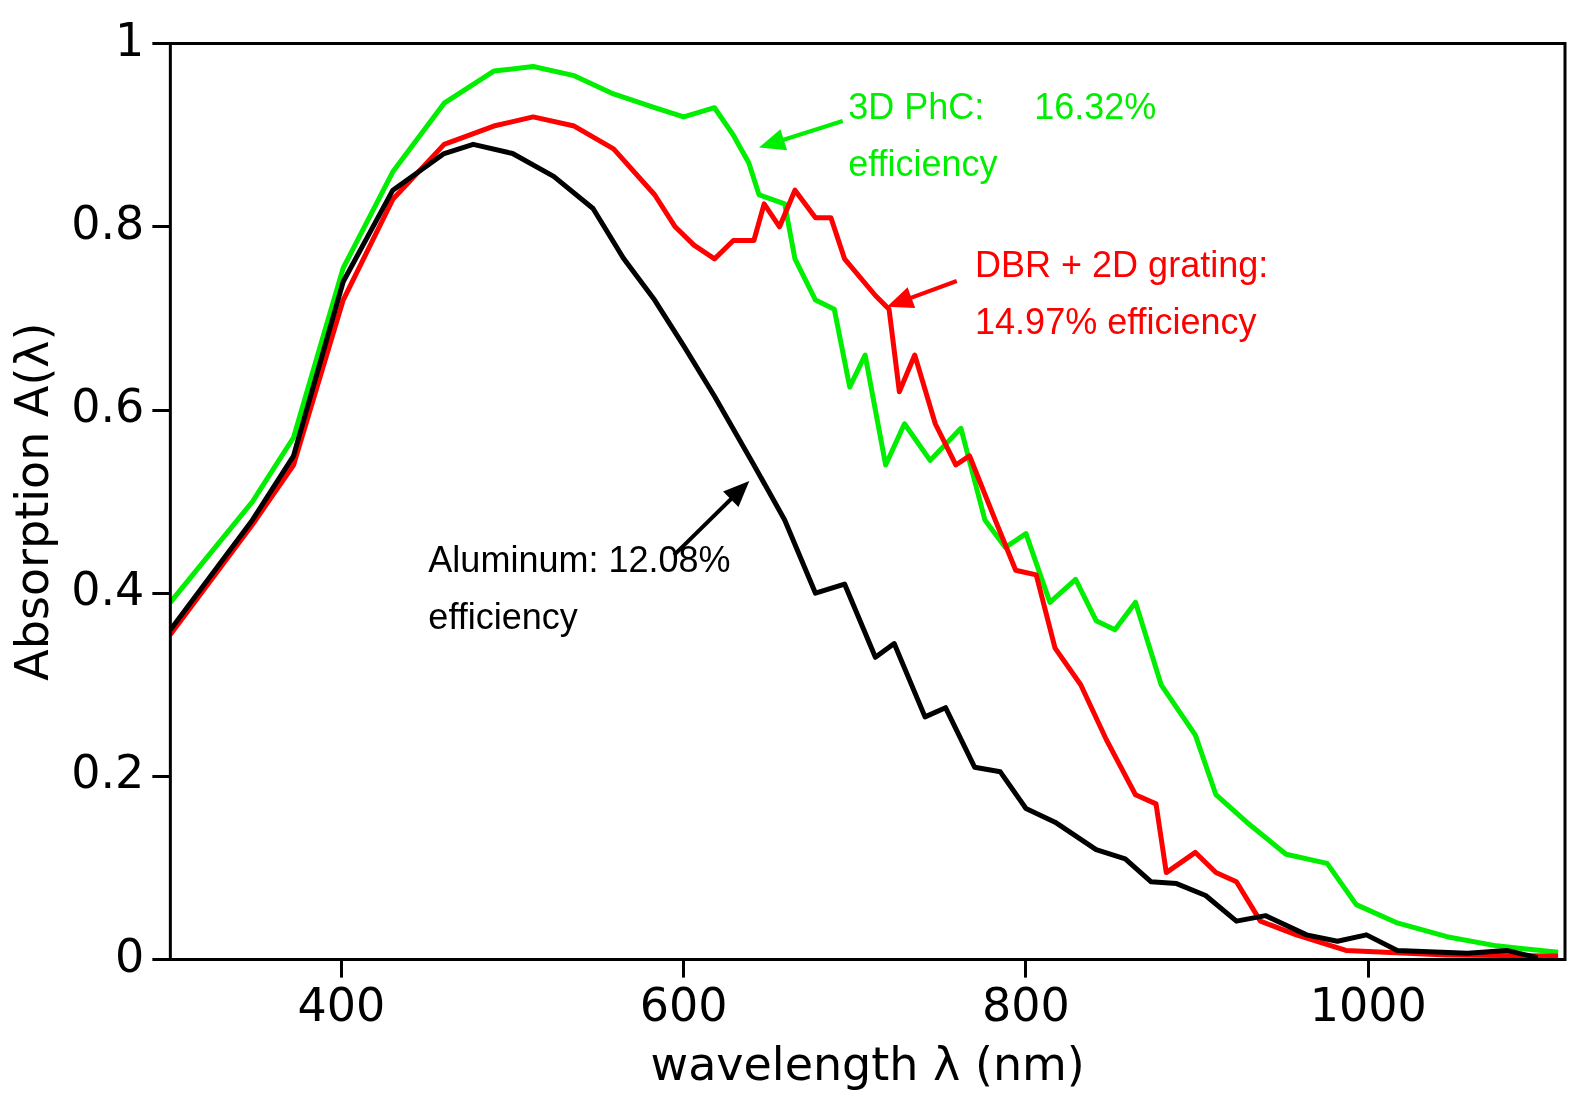 This screenshot has height=1104, width=1581. Describe the element at coordinates (130, 955) in the screenshot. I see `y-tick-label: 0` at that location.